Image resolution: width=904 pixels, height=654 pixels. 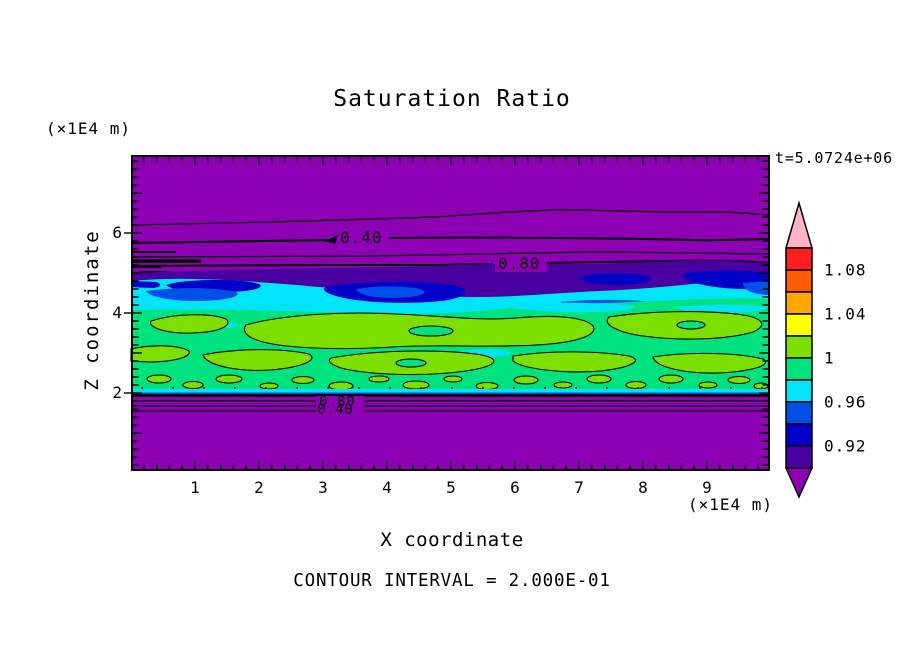 I want to click on z-tick-label-6: 6, so click(x=117, y=232).